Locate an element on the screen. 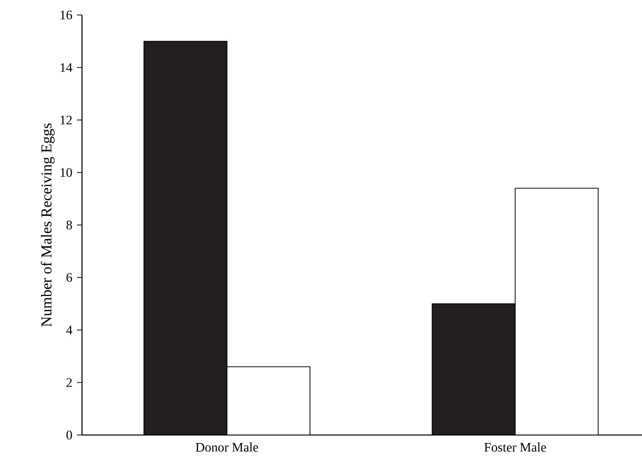  x-tick-label: Donor Male is located at coordinates (227, 447).